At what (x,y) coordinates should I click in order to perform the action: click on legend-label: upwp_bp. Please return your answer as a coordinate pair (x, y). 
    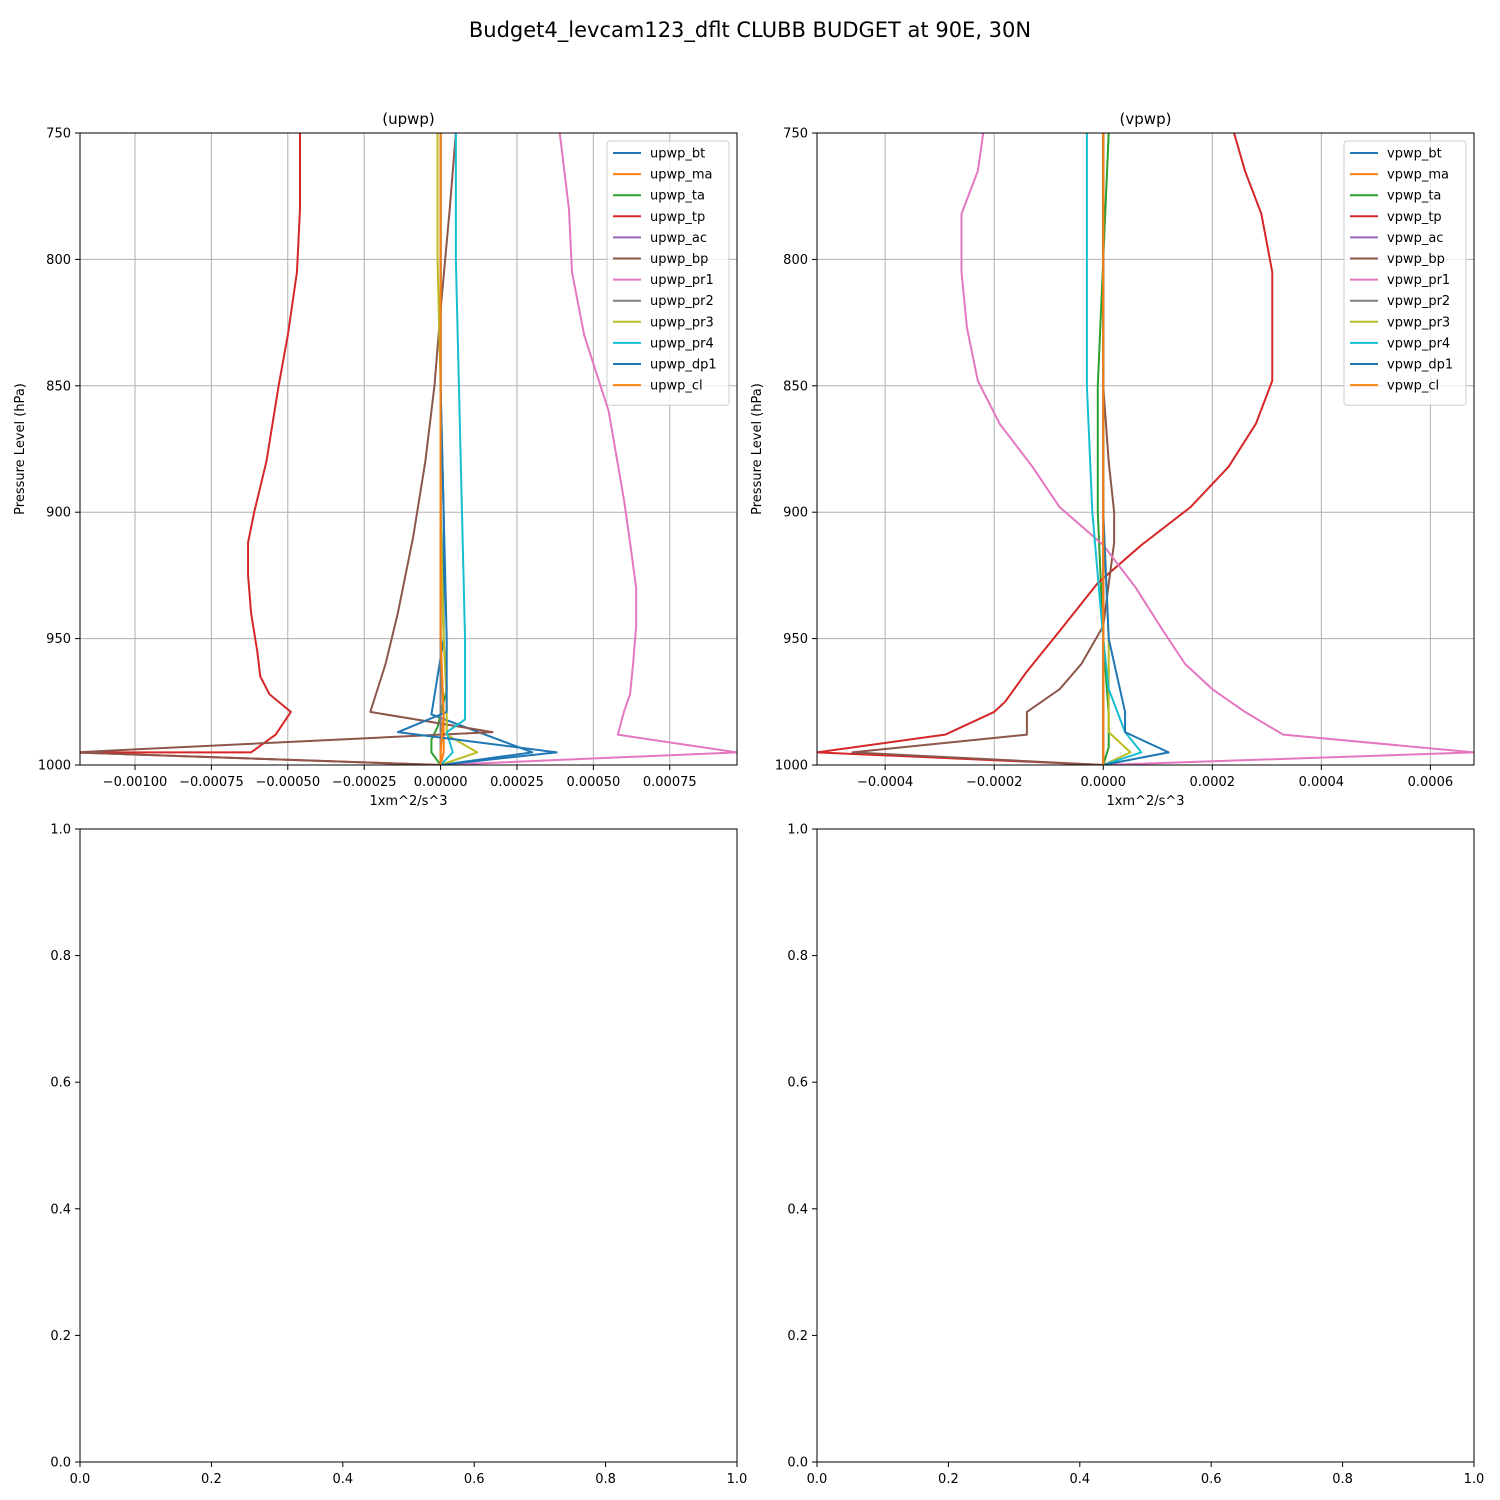
    Looking at the image, I should click on (679, 259).